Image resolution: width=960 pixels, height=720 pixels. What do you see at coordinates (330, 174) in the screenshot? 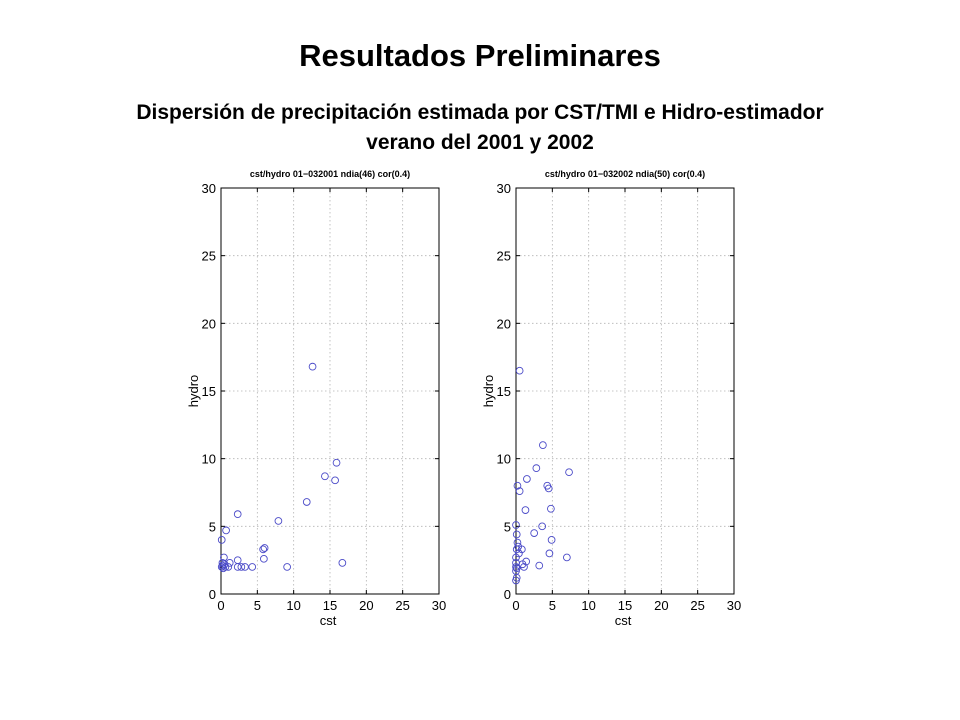
I see `plot-title: cst/hydro 01−032001 ndia(46) cor(0.4)` at bounding box center [330, 174].